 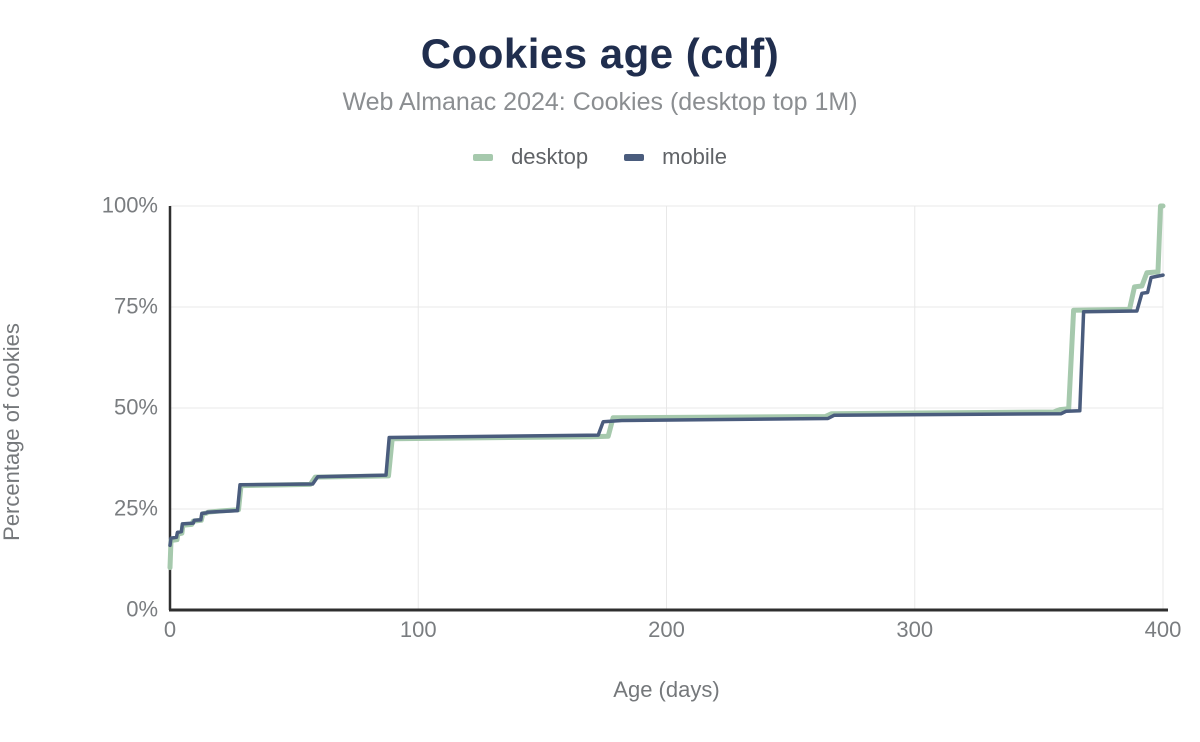 I want to click on y-tick-label-50: 50%, so click(x=135, y=407).